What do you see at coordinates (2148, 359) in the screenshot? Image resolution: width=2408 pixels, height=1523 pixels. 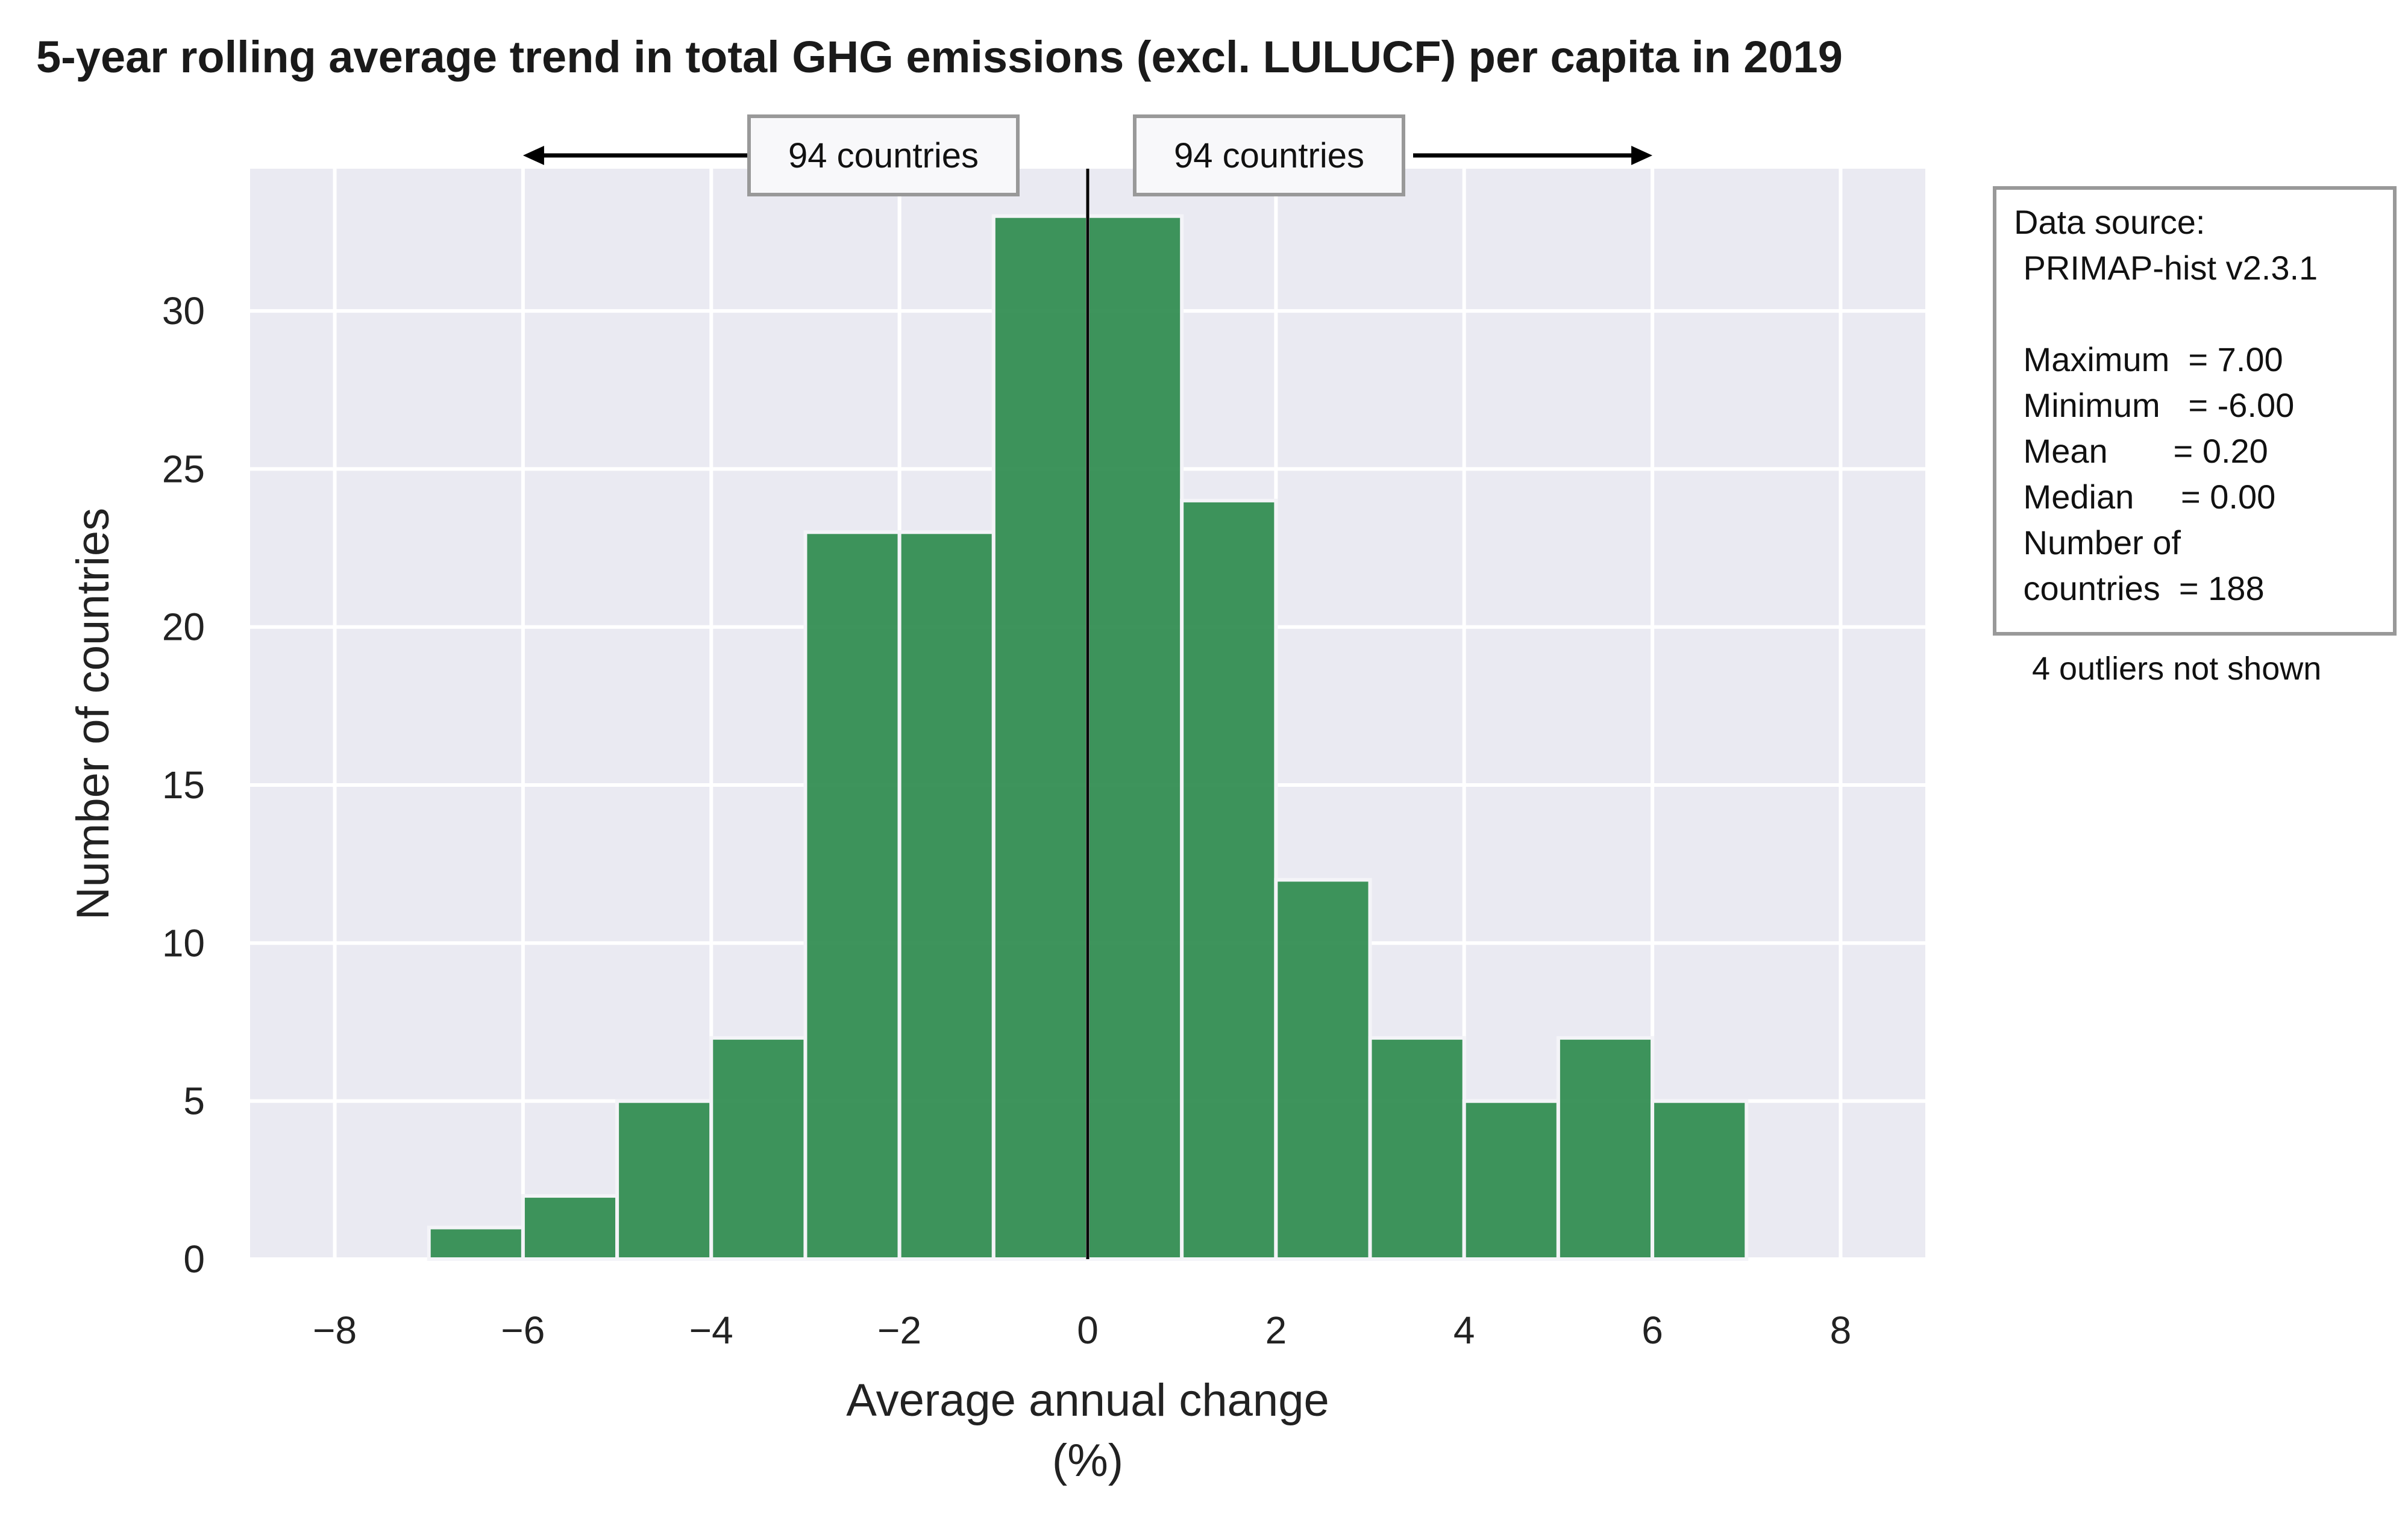 I see `info-box-line: Maximum = 7.00` at bounding box center [2148, 359].